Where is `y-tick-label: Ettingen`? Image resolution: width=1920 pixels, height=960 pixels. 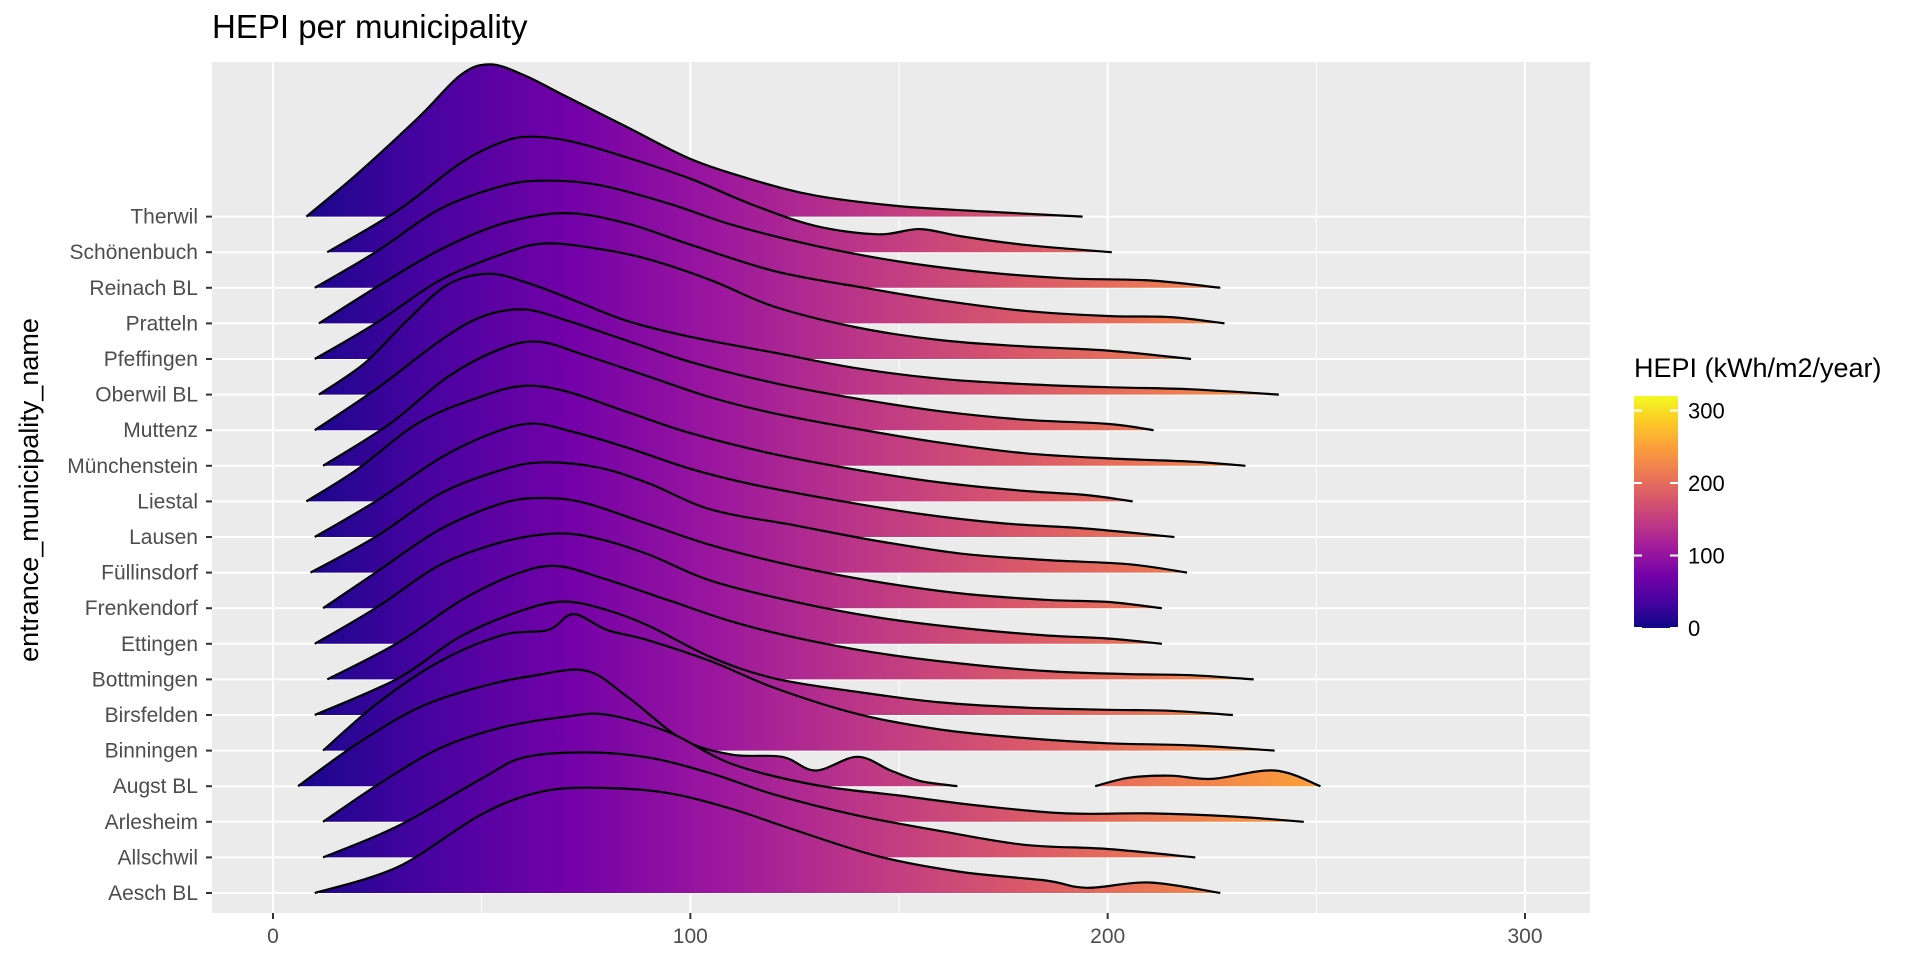
y-tick-label: Ettingen is located at coordinates (159, 644).